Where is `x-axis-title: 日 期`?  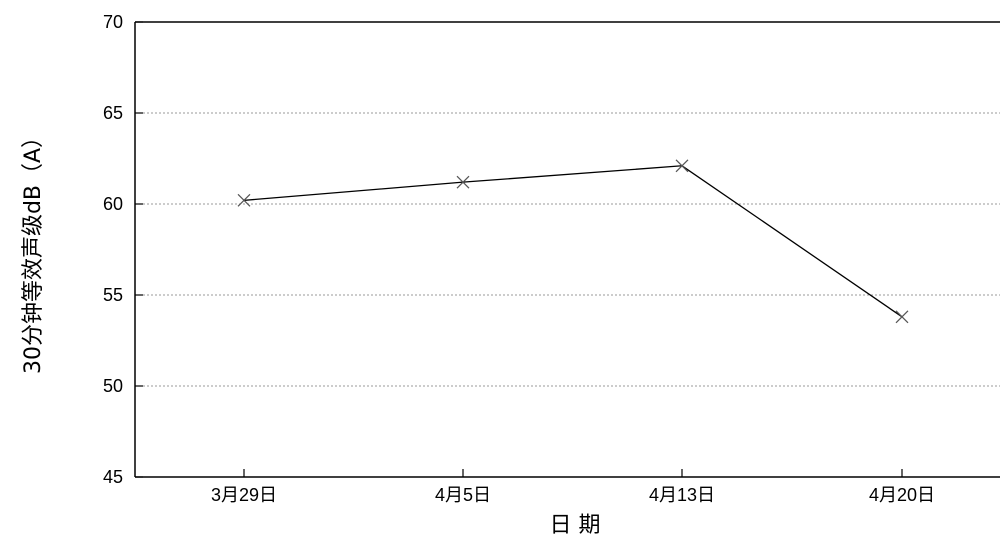
x-axis-title: 日 期 is located at coordinates (575, 525).